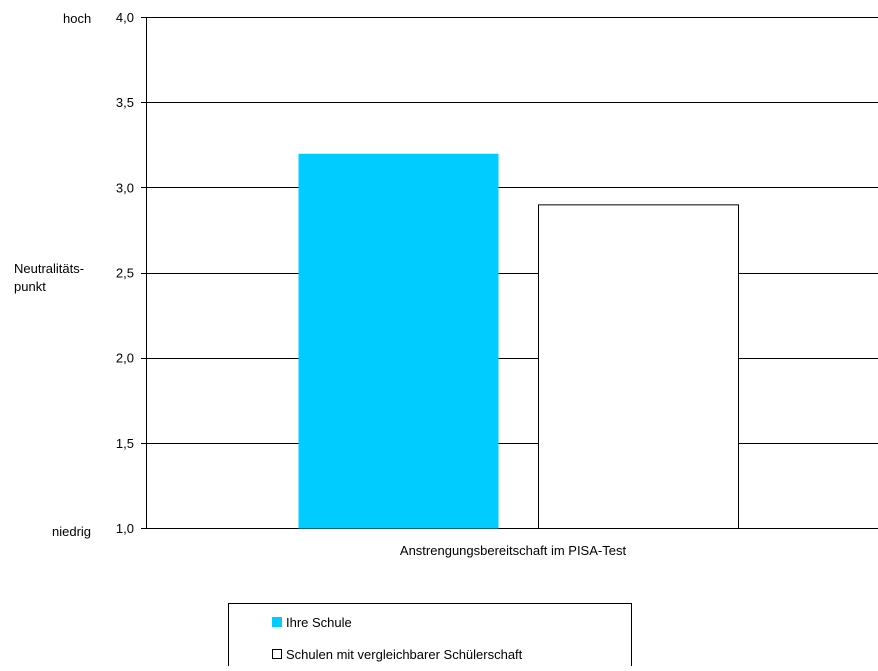 The width and height of the screenshot is (878, 671). Describe the element at coordinates (125, 528) in the screenshot. I see `y-tick-label: 1,0` at that location.